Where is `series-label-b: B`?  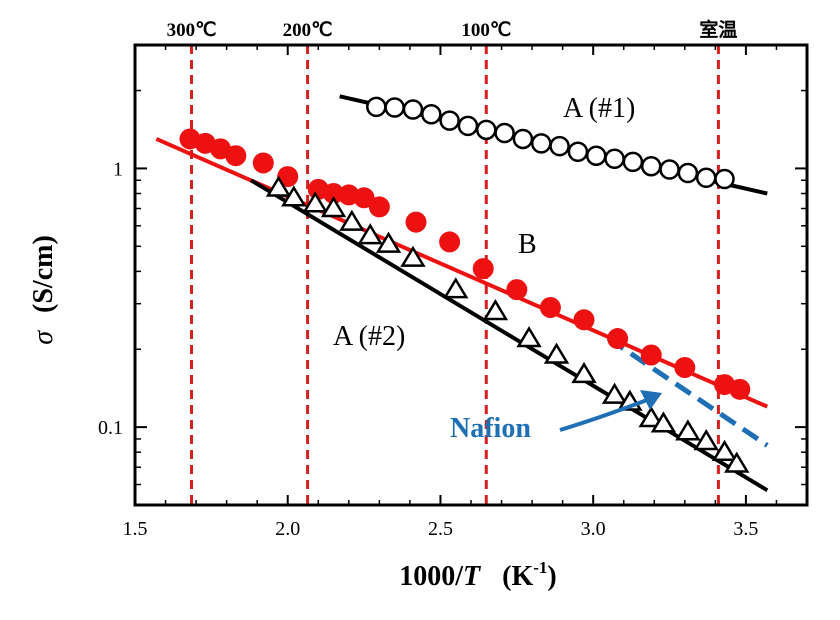 series-label-b: B is located at coordinates (527, 244).